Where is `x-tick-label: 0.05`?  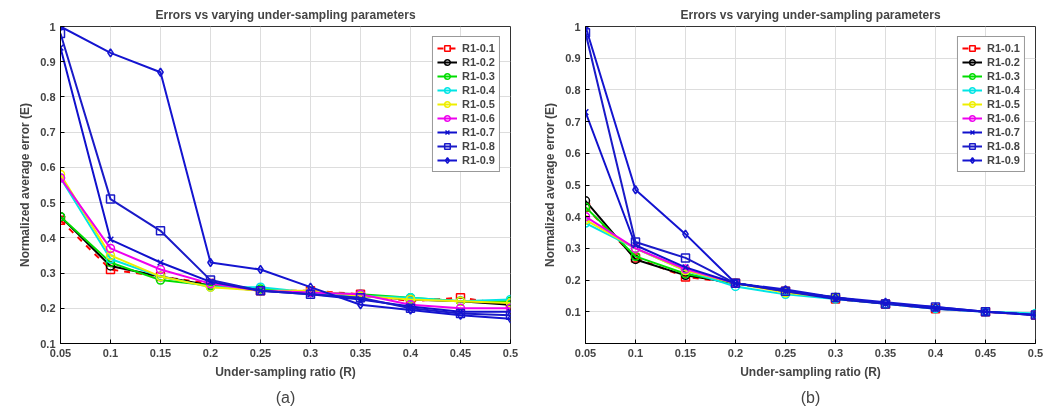 x-tick-label: 0.05 is located at coordinates (585, 352).